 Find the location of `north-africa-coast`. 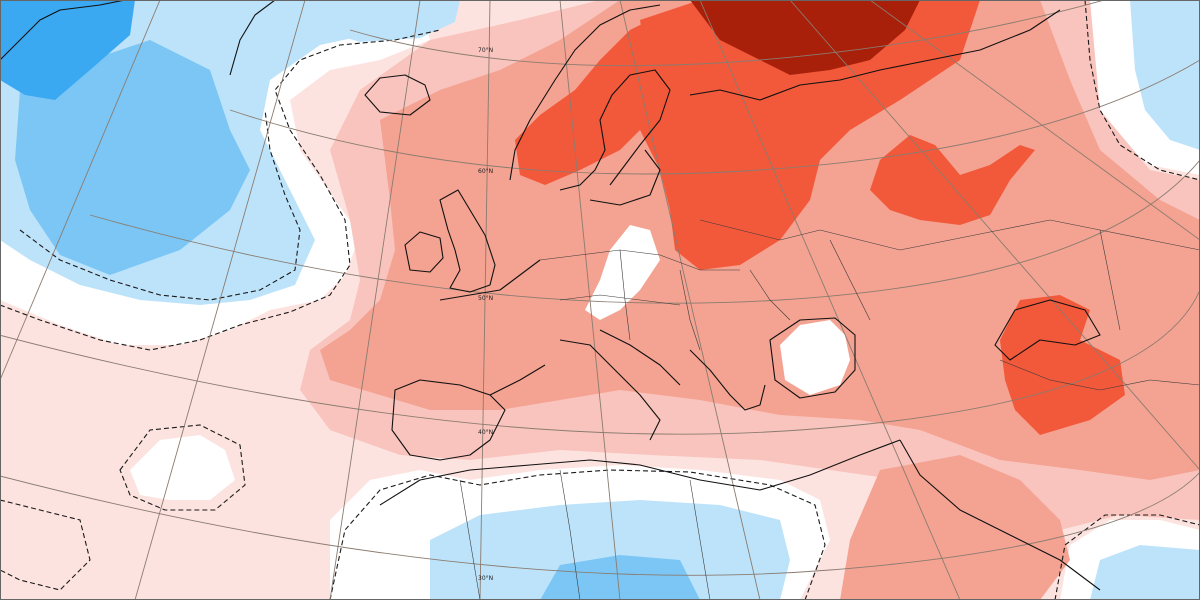

north-africa-coast is located at coordinates (640, 472).